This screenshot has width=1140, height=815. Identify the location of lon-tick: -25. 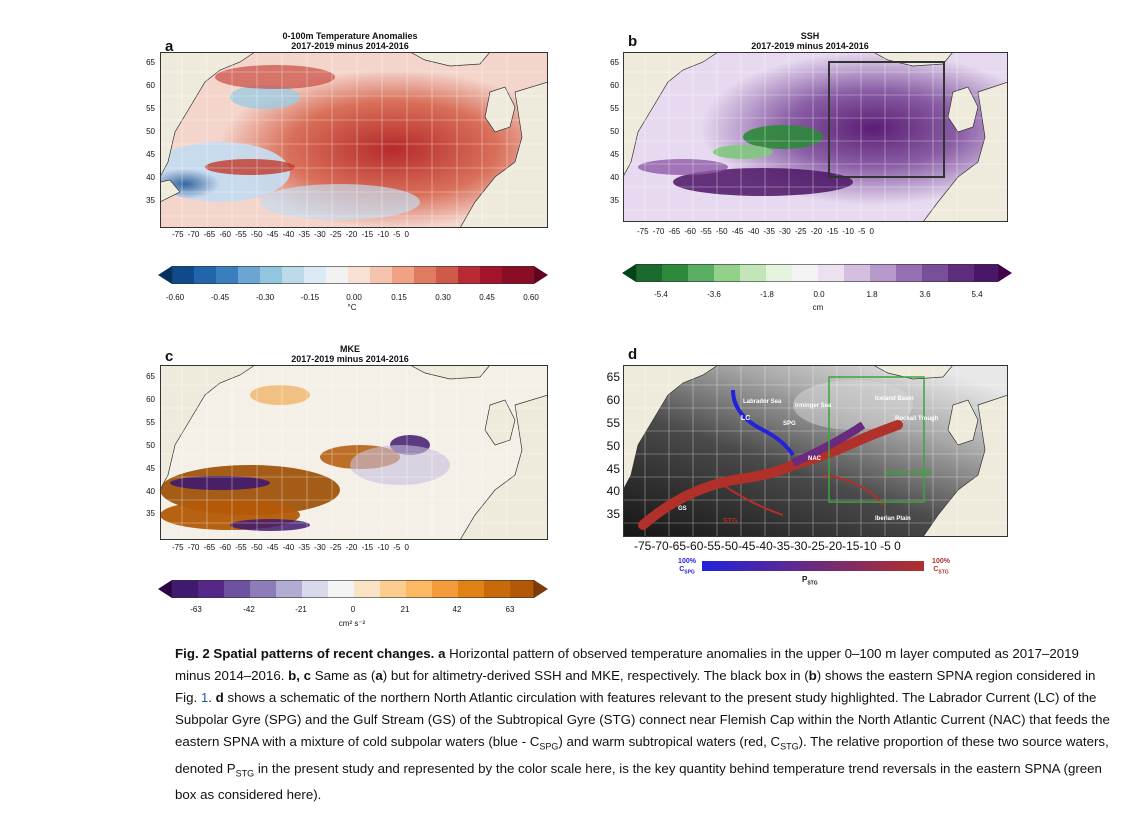
(816, 546).